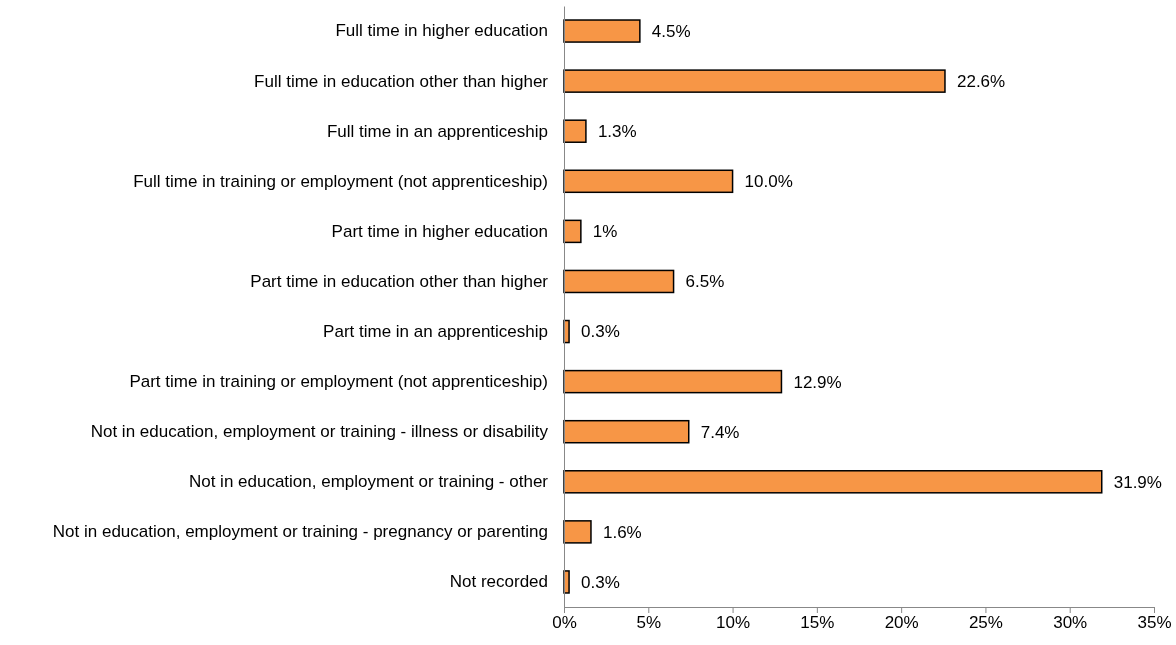 This screenshot has height=645, width=1176. What do you see at coordinates (1070, 623) in the screenshot?
I see `x-tick-label: 30%` at bounding box center [1070, 623].